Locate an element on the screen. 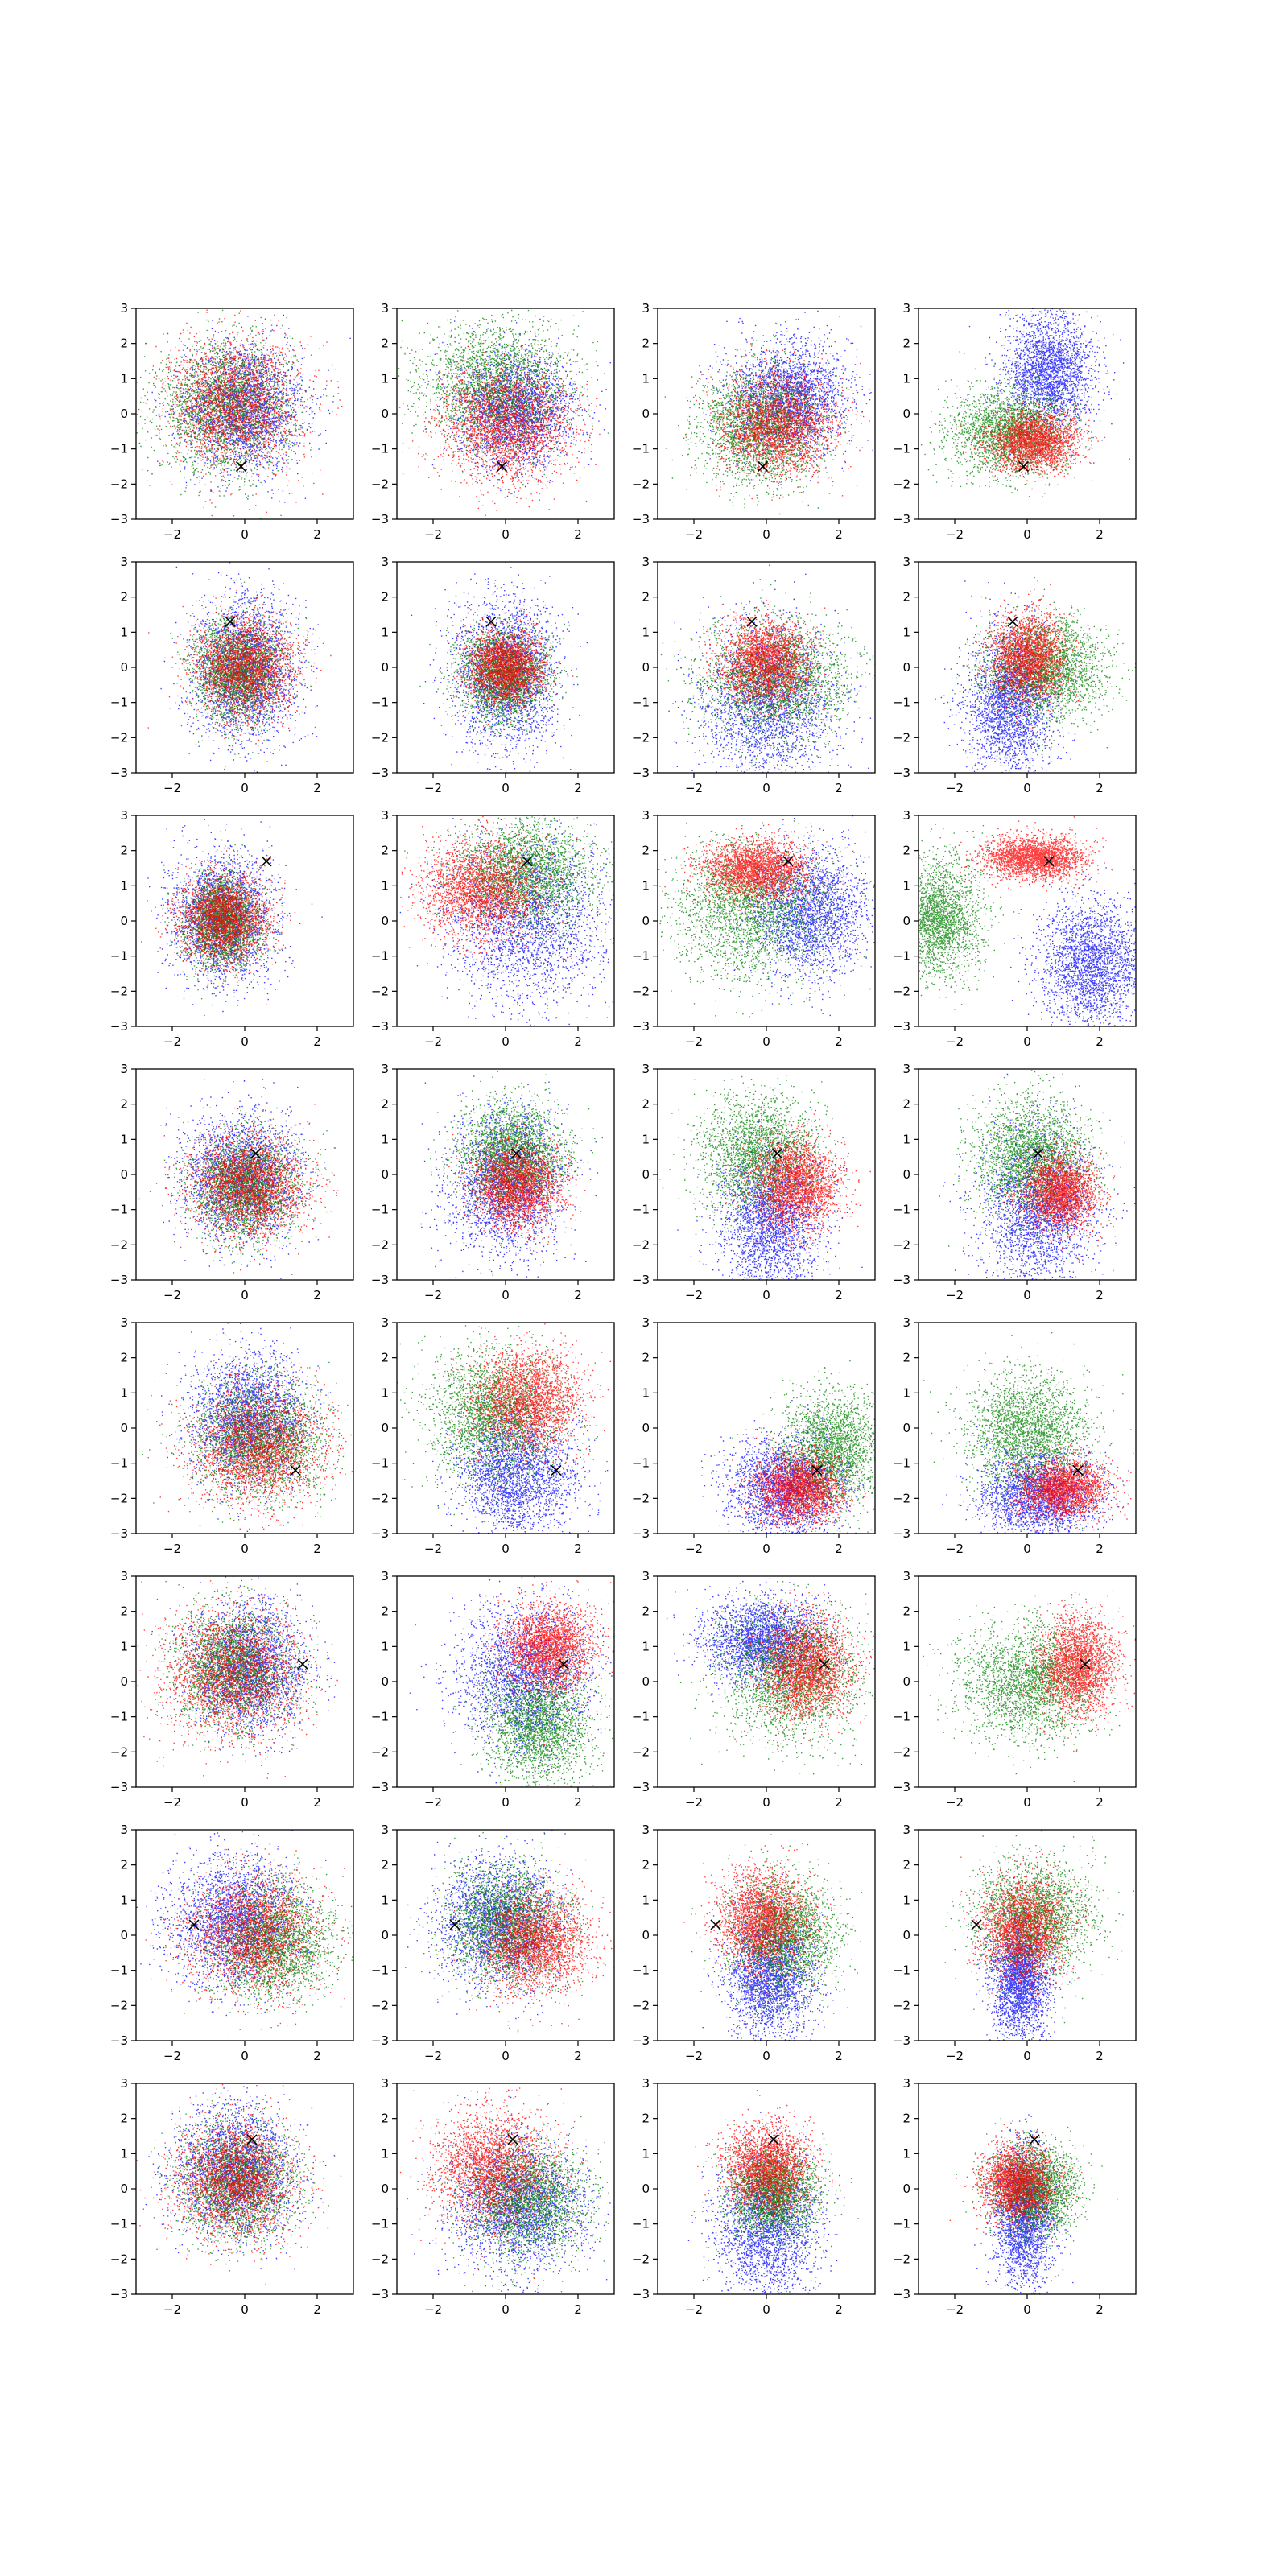 This screenshot has width=1288, height=2576. scatter-blue-dots is located at coordinates (231, 1415).